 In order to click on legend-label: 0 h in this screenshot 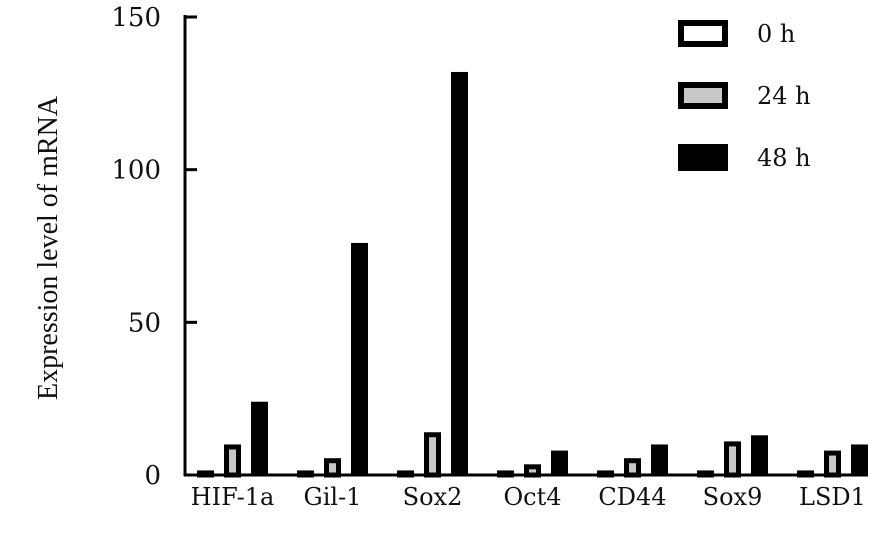, I will do `click(776, 34)`.